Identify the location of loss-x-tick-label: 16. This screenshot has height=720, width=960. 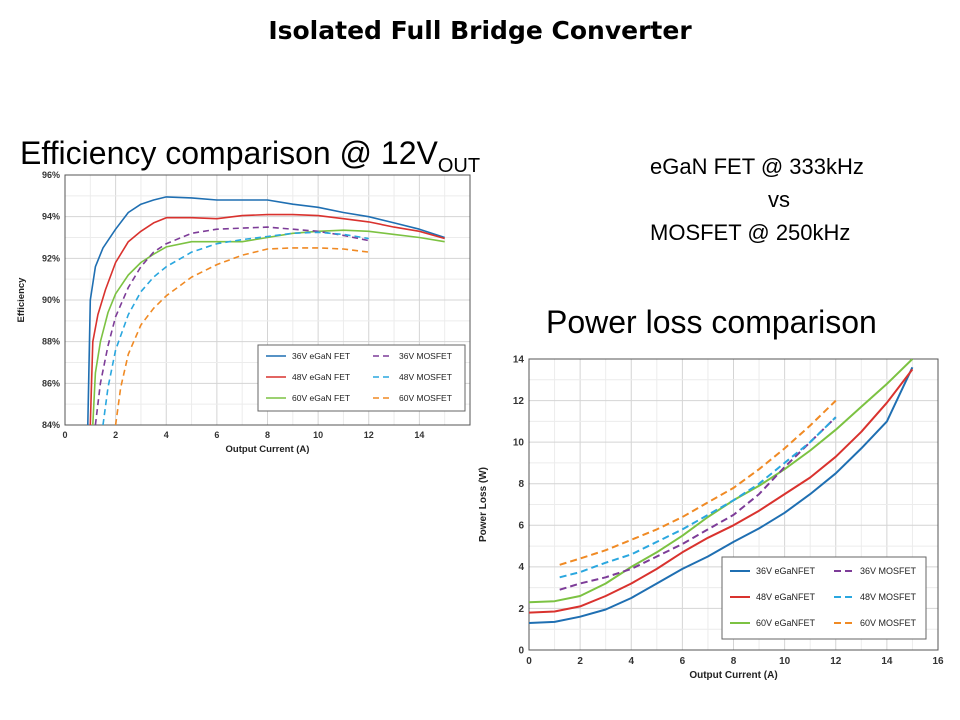
(938, 661).